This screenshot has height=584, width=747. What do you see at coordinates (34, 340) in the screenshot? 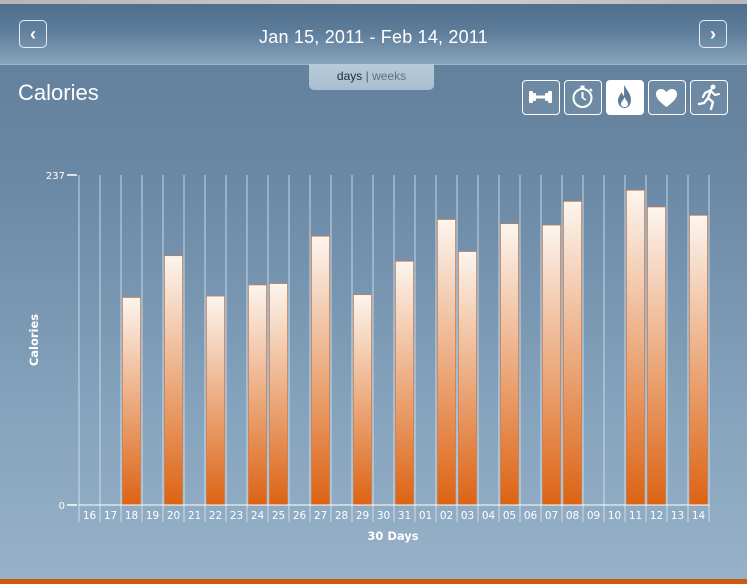
I see `y-axis-label: Calories` at bounding box center [34, 340].